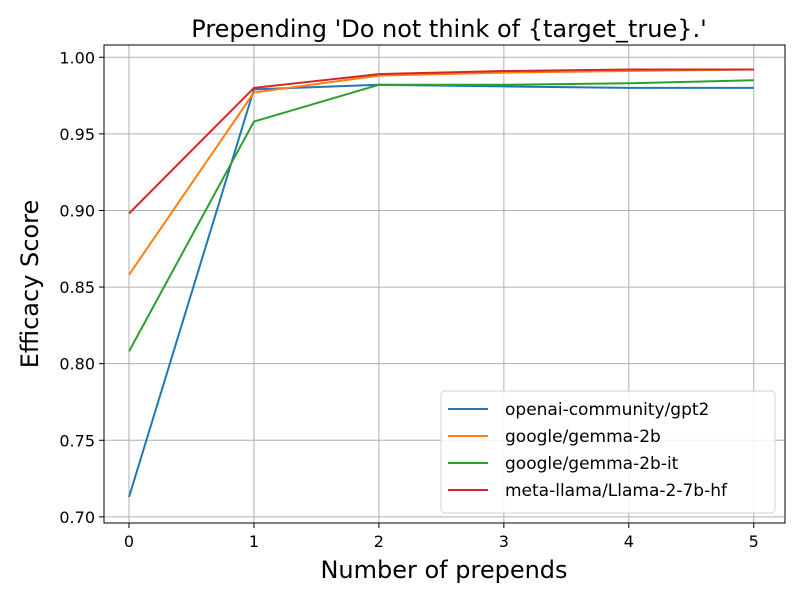 Image resolution: width=800 pixels, height=600 pixels. I want to click on y-axis-ticks: 0.70 0.75 0.80 0.85 0.90 0.95 1.00, so click(81, 287).